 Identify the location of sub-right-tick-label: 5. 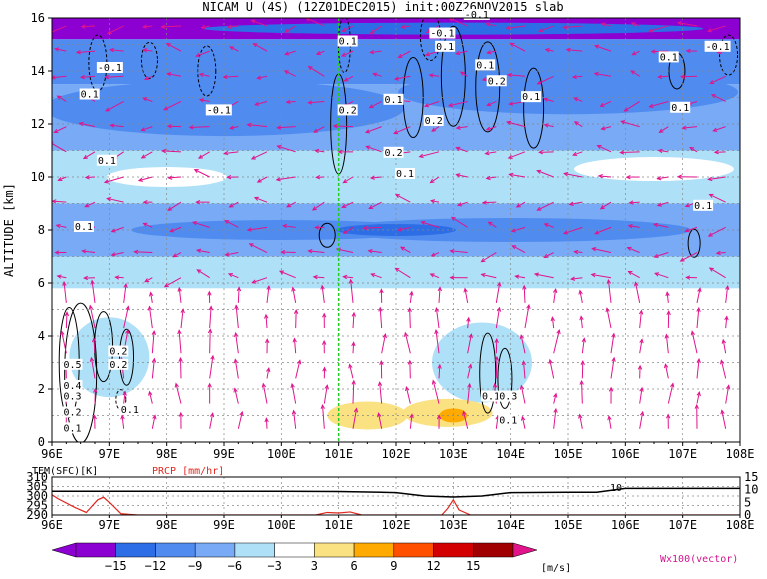
(747, 502).